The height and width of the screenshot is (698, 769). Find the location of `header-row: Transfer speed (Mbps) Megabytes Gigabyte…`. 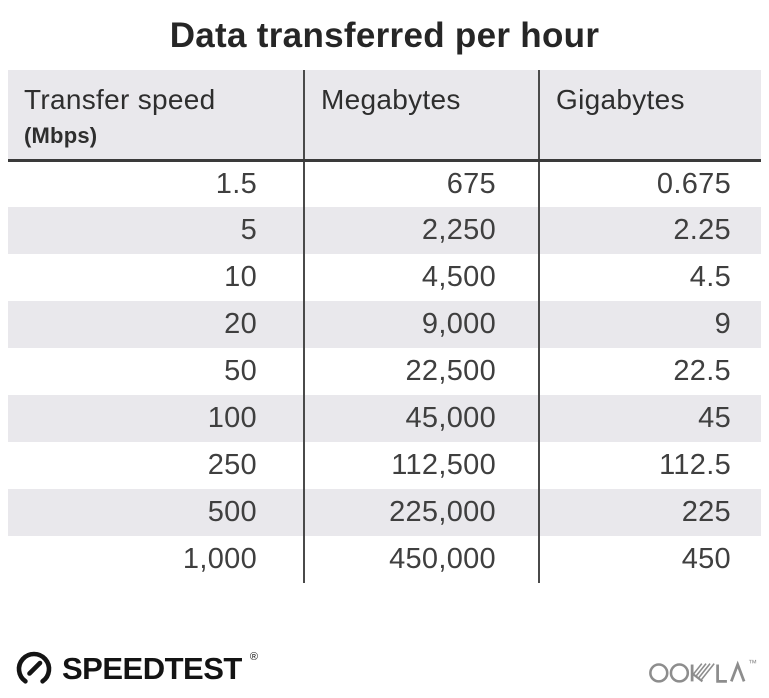

header-row: Transfer speed (Mbps) Megabytes Gigabyte… is located at coordinates (384, 115).